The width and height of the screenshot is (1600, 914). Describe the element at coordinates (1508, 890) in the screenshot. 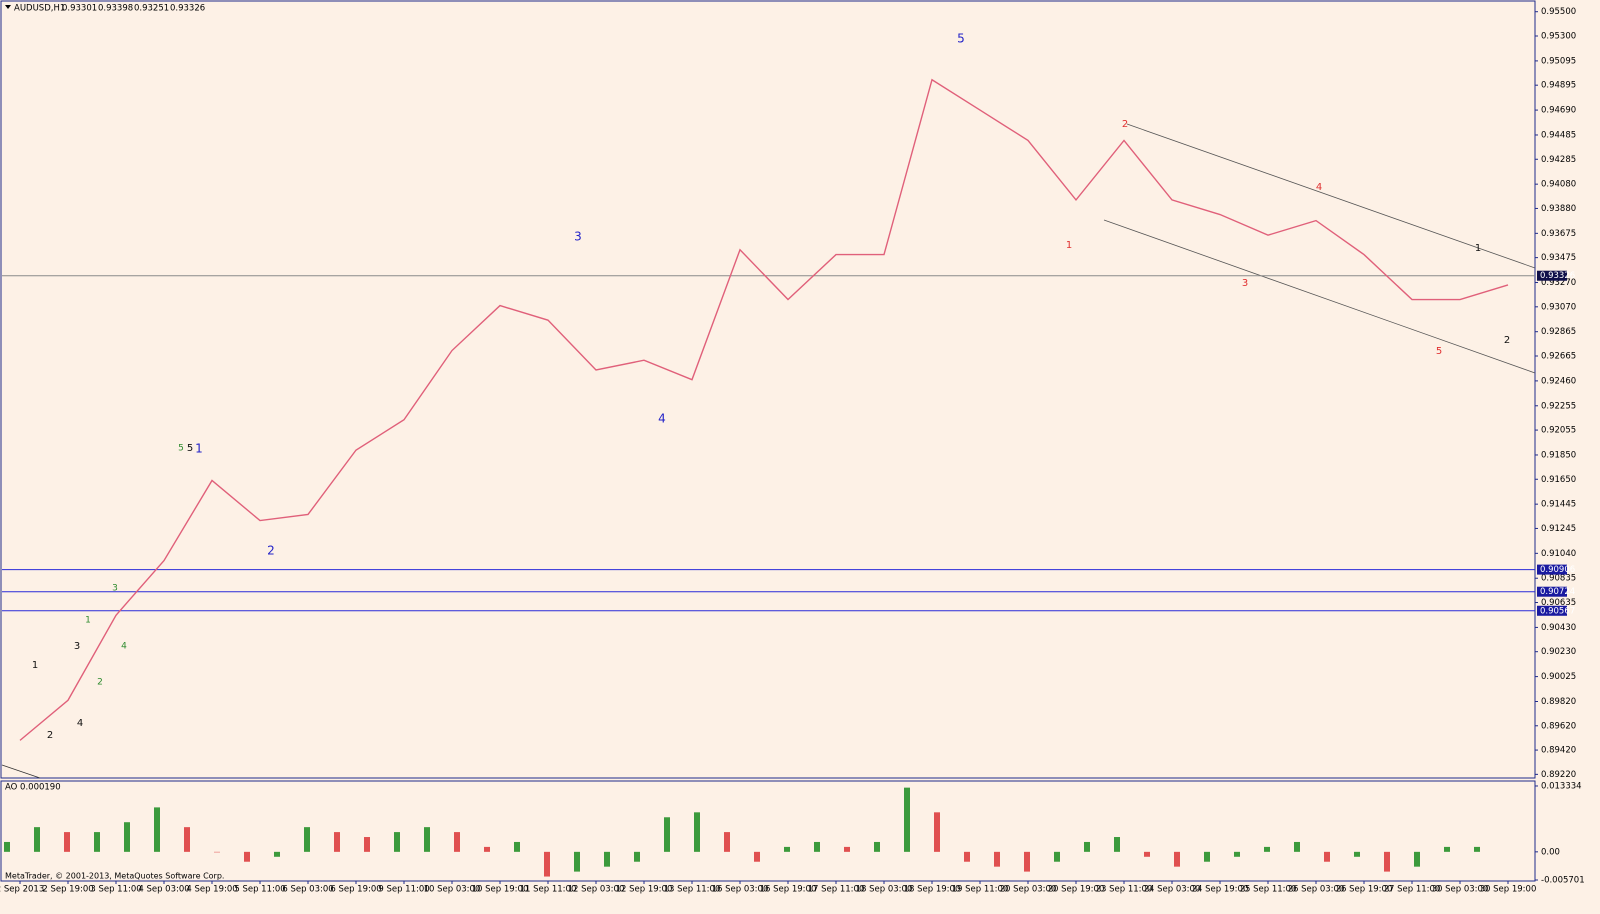

I see `x-tick-label: 30 Sep 19:00` at that location.